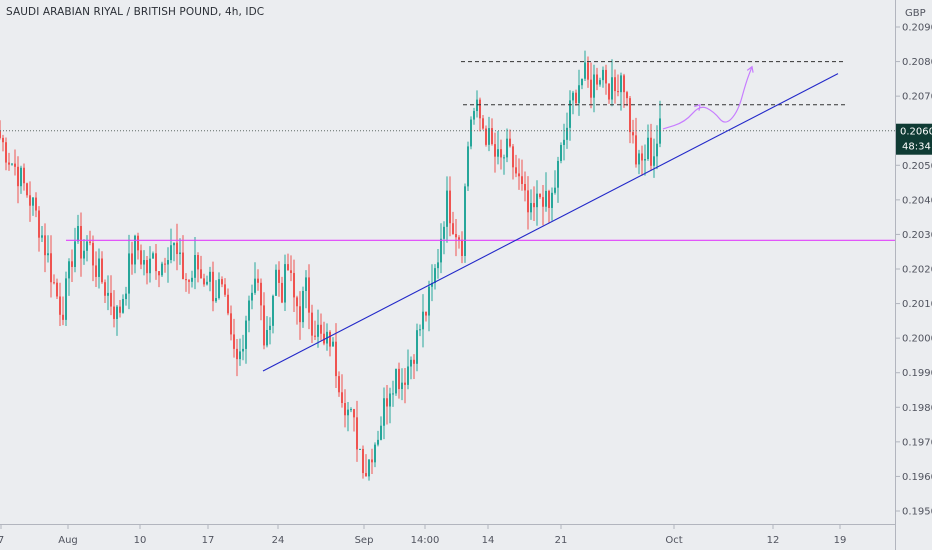  Describe the element at coordinates (364, 540) in the screenshot. I see `time-tick-label: Sep` at that location.